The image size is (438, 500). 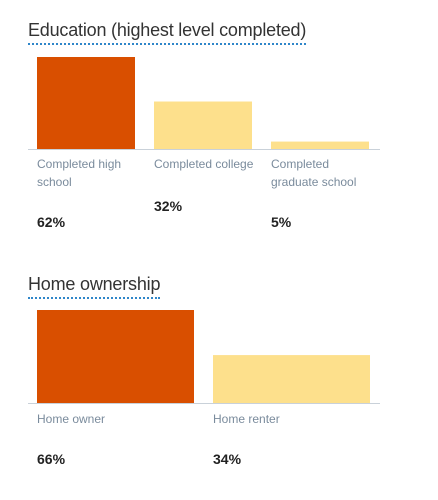 What do you see at coordinates (291, 379) in the screenshot?
I see `home-ownership-bar-renter` at bounding box center [291, 379].